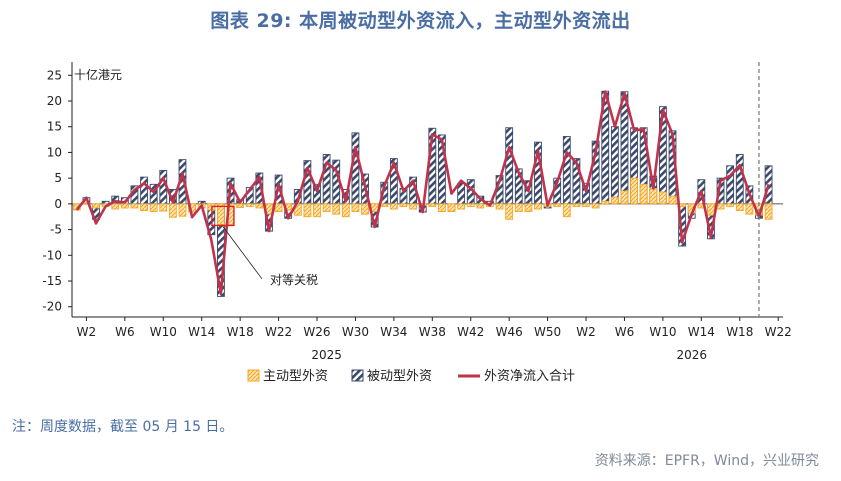 The image size is (841, 481). Describe the element at coordinates (326, 355) in the screenshot. I see `year-label: 2025` at that location.